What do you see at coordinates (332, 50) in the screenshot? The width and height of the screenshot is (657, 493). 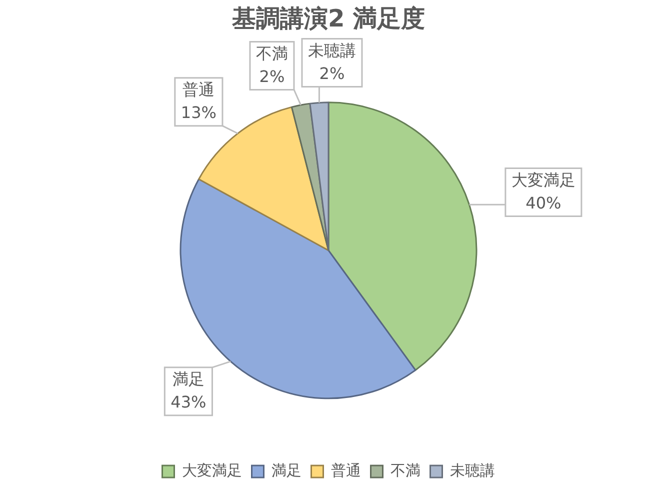 I see `slice-label: 未聴講` at bounding box center [332, 50].